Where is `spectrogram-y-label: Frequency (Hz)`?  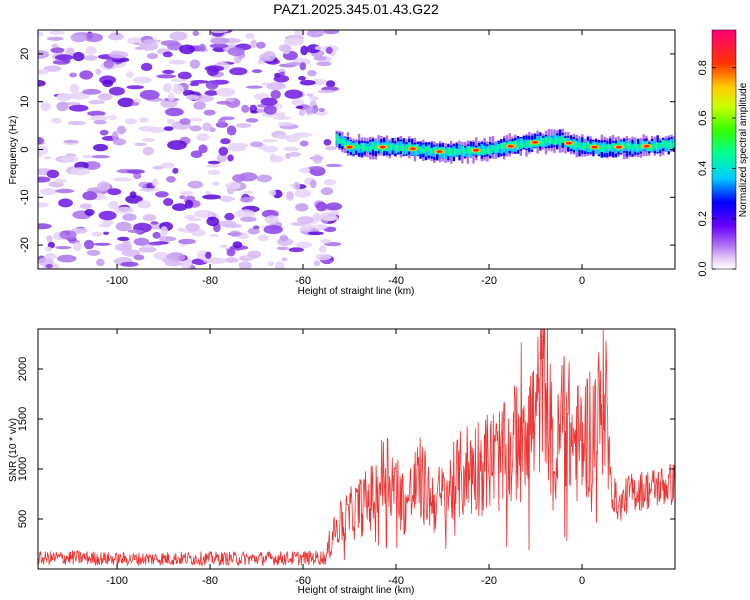
spectrogram-y-label: Frequency (Hz) is located at coordinates (13, 150).